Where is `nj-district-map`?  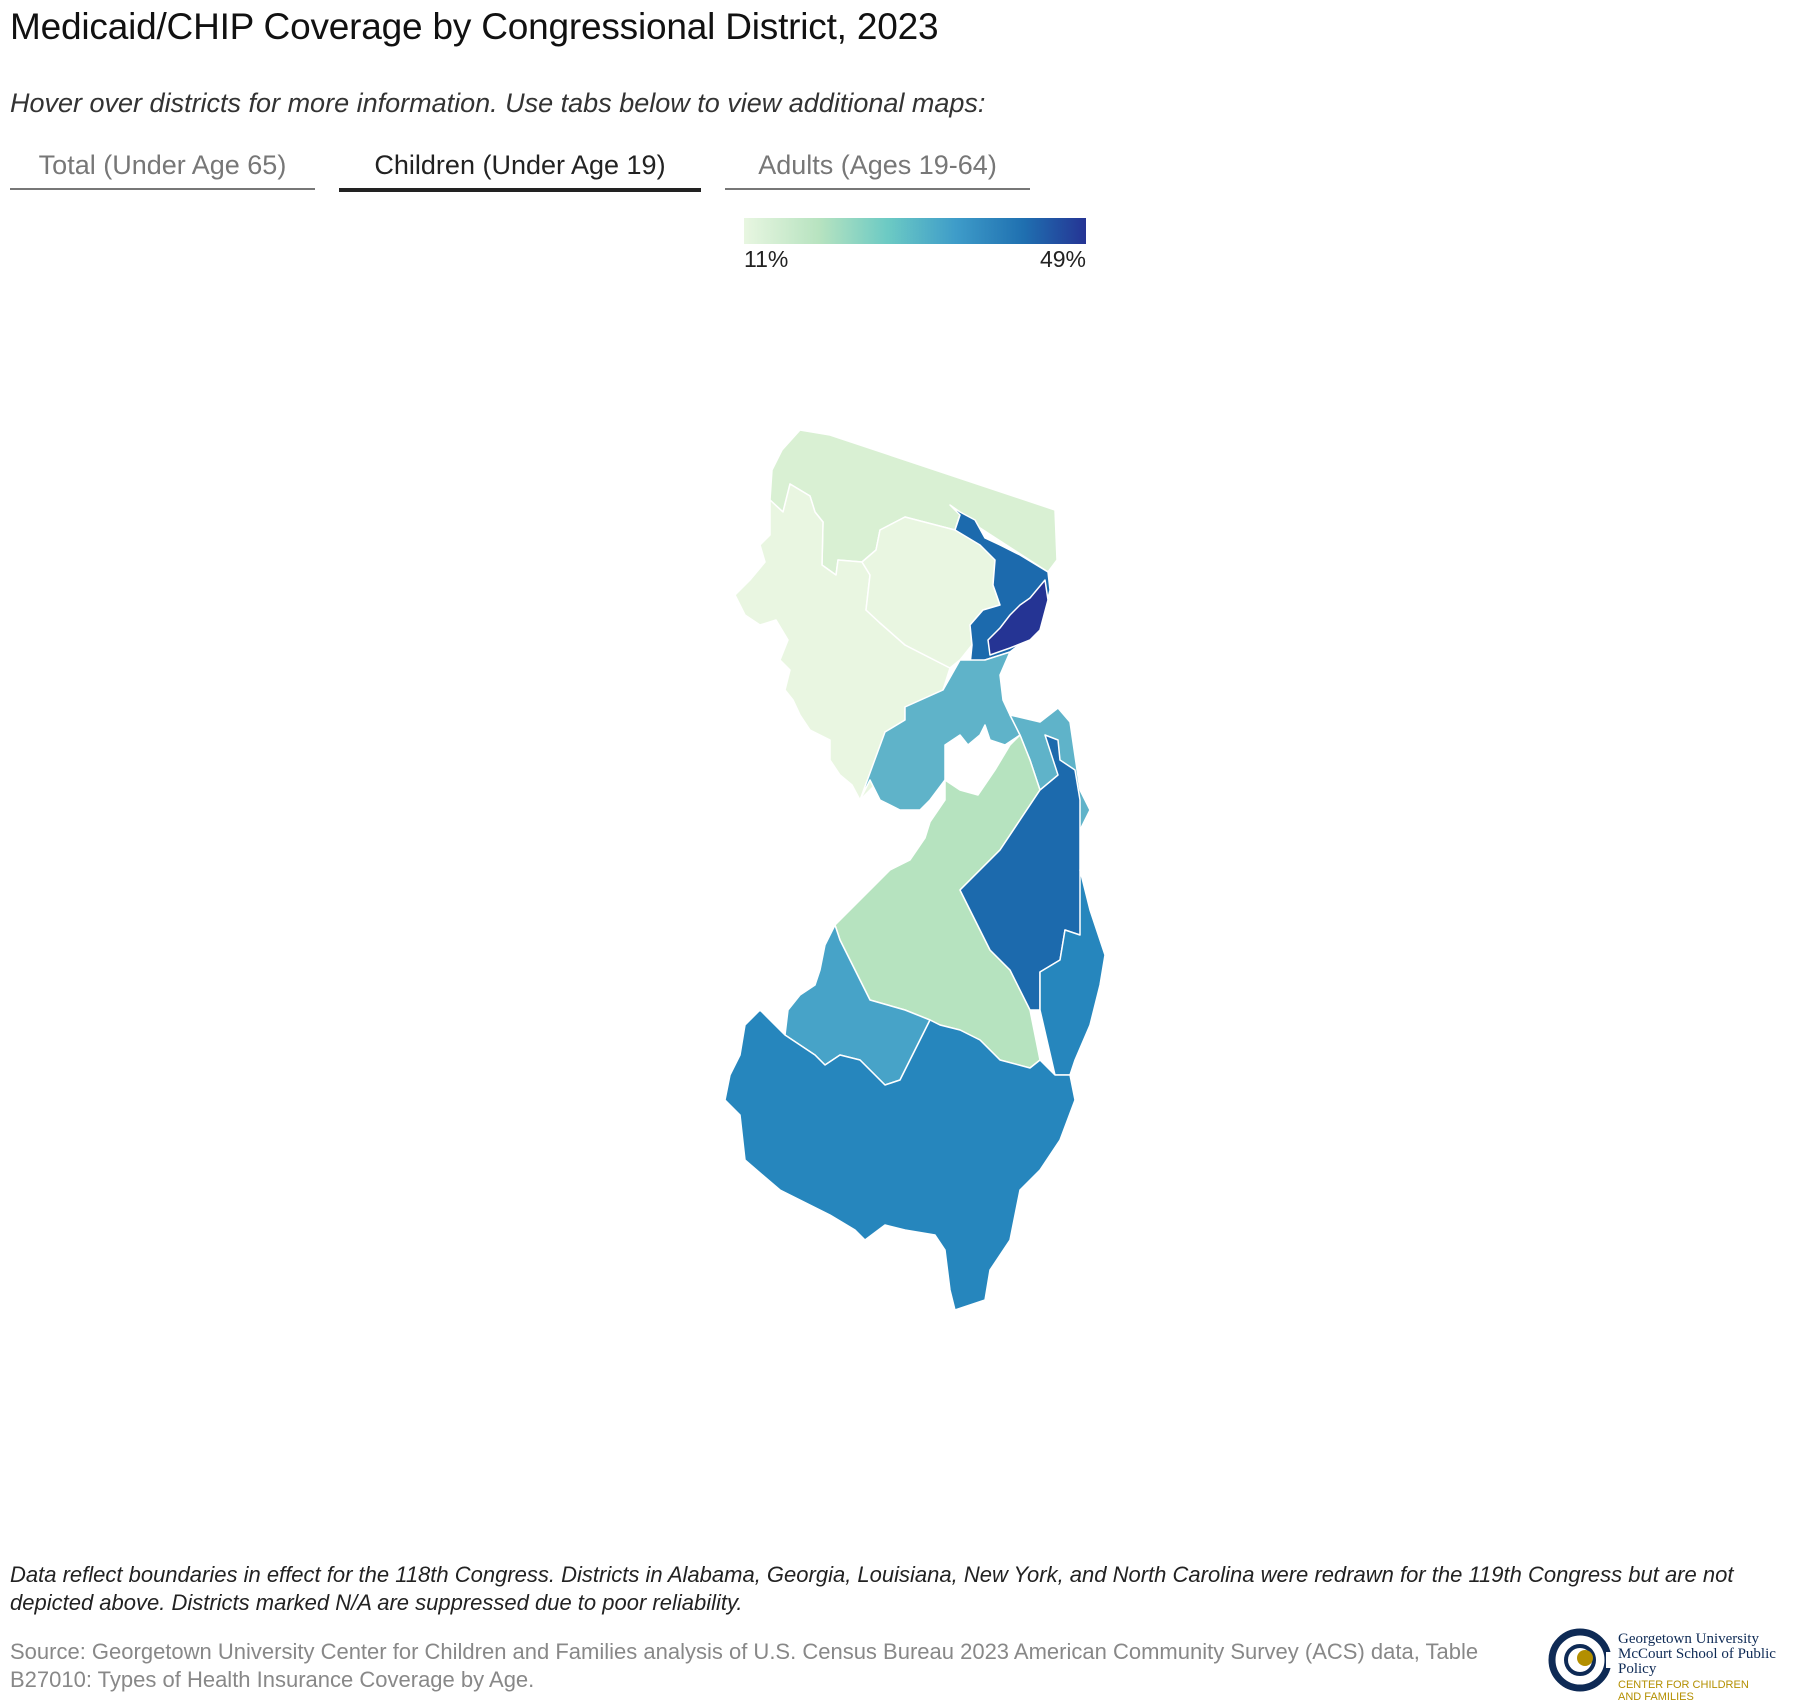
nj-district-map is located at coordinates (915, 870).